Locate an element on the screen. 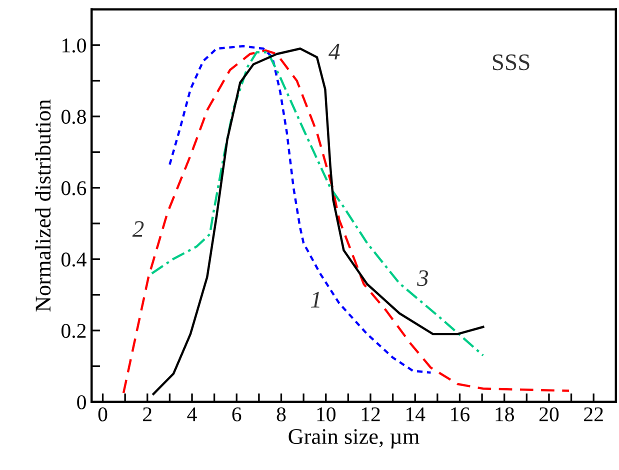  y-tick-label: 0.2 is located at coordinates (74, 331).